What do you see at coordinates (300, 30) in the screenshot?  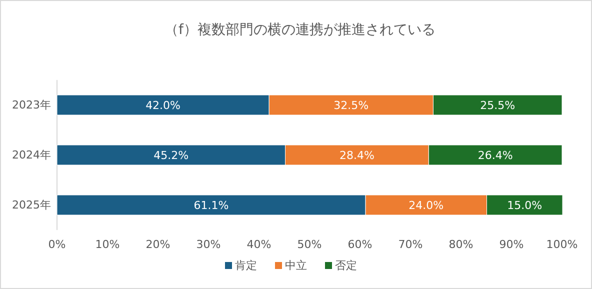 I see `chart-title: （f）複数部門の横の連携が推進されている` at bounding box center [300, 30].